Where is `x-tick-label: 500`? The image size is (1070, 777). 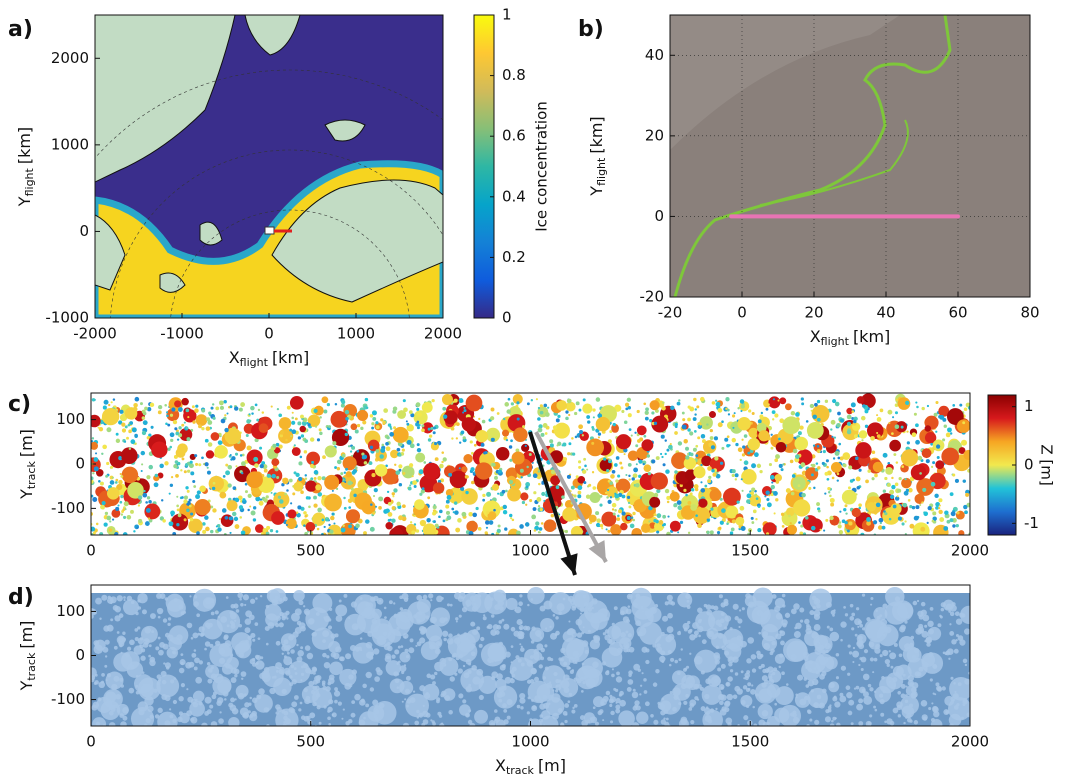
x-tick-label: 500 is located at coordinates (310, 551).